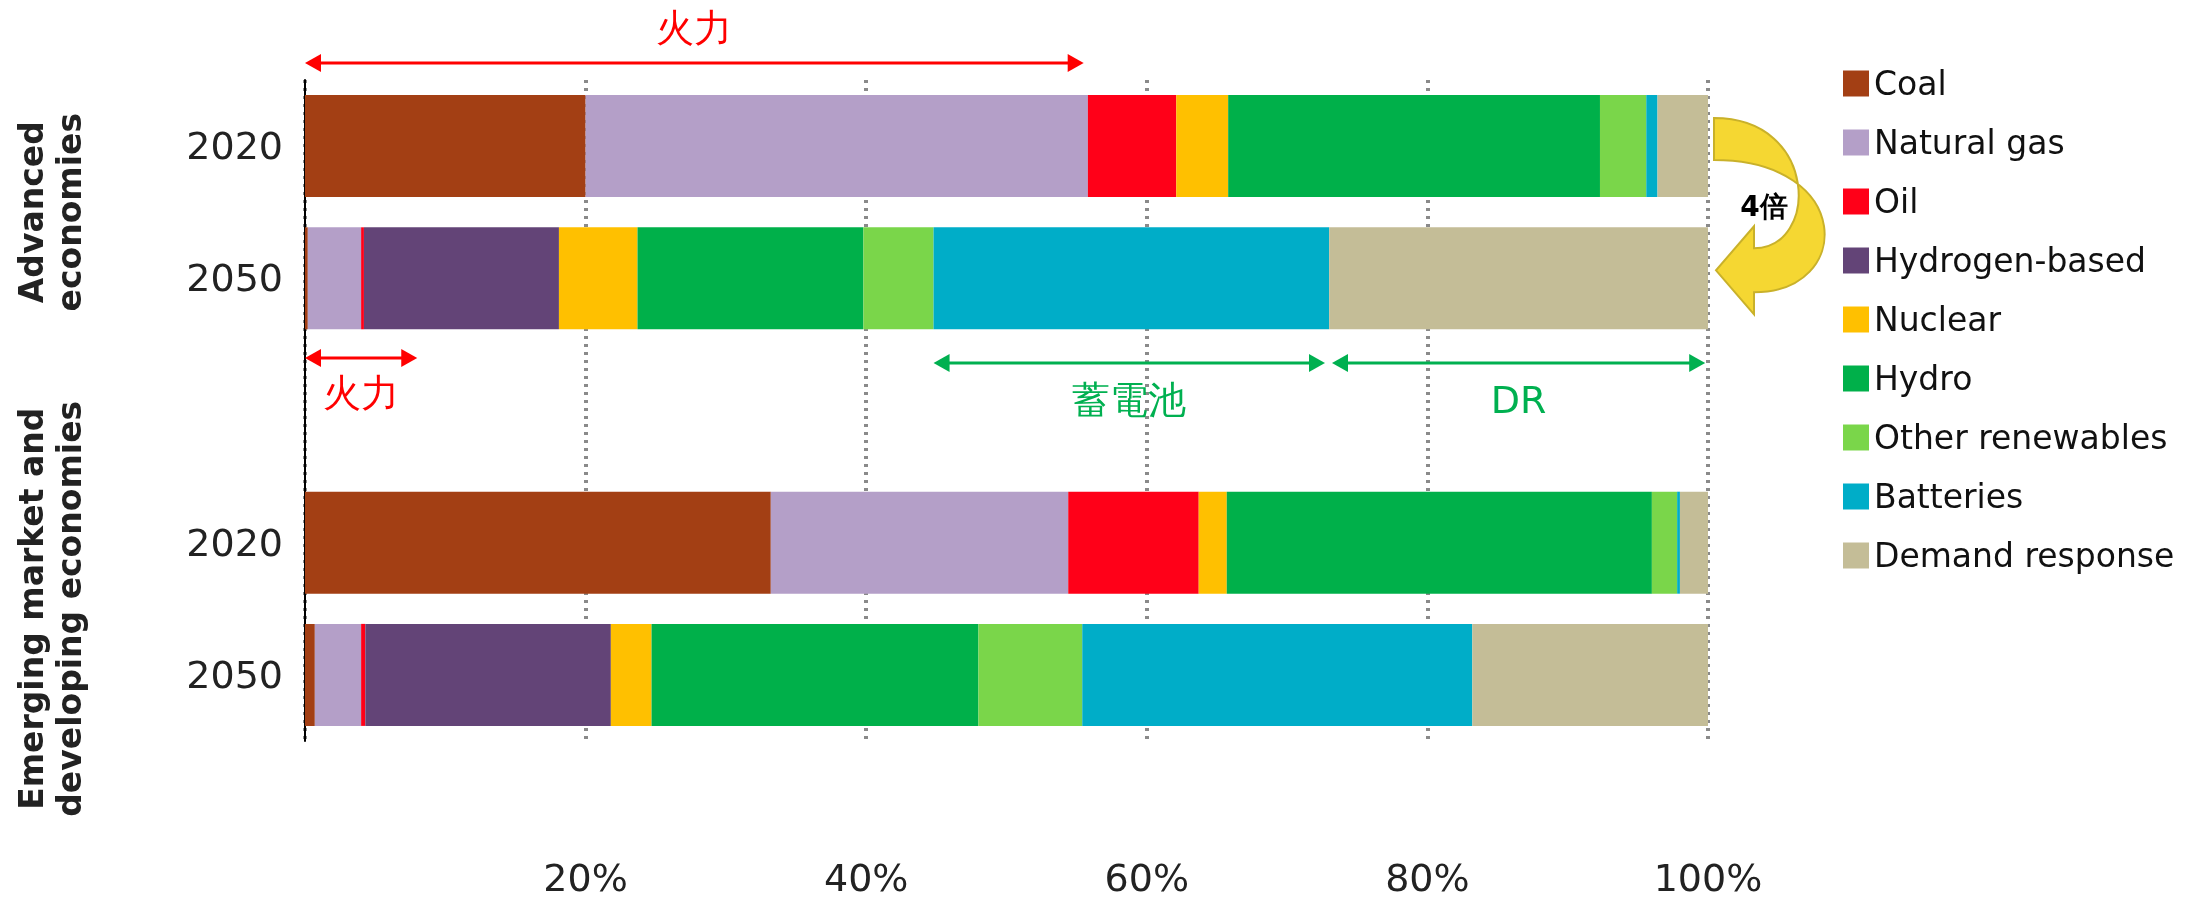 This screenshot has height=897, width=2192. Describe the element at coordinates (1938, 319) in the screenshot. I see `legend-label: Nuclear` at that location.